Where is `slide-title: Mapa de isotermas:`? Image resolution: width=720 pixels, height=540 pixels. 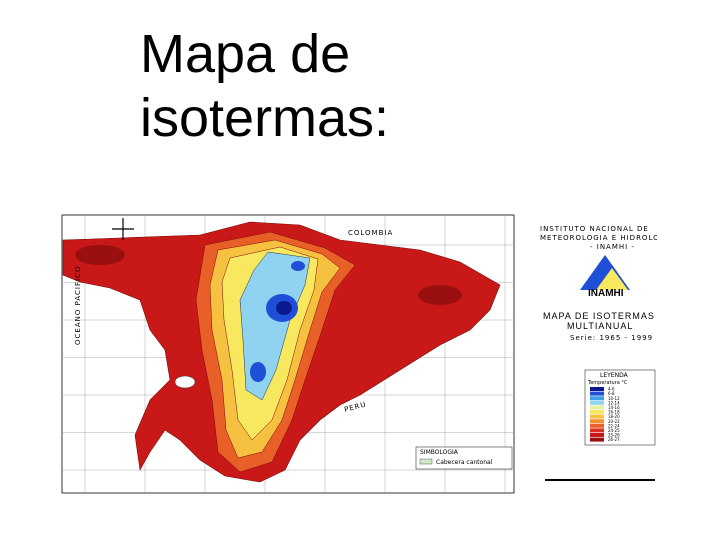
slide-title: Mapa de isotermas: is located at coordinates (265, 86).